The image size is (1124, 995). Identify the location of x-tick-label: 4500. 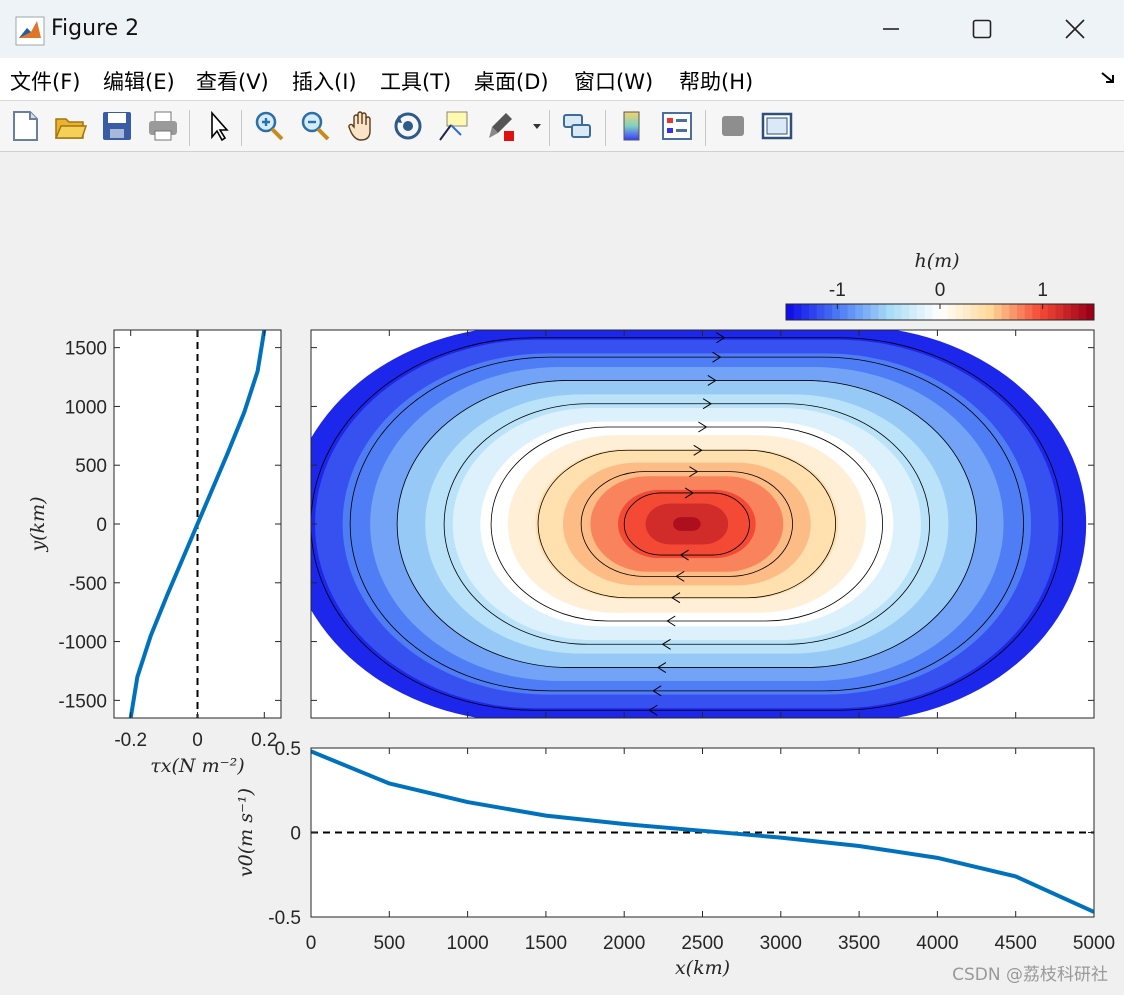
(1016, 943).